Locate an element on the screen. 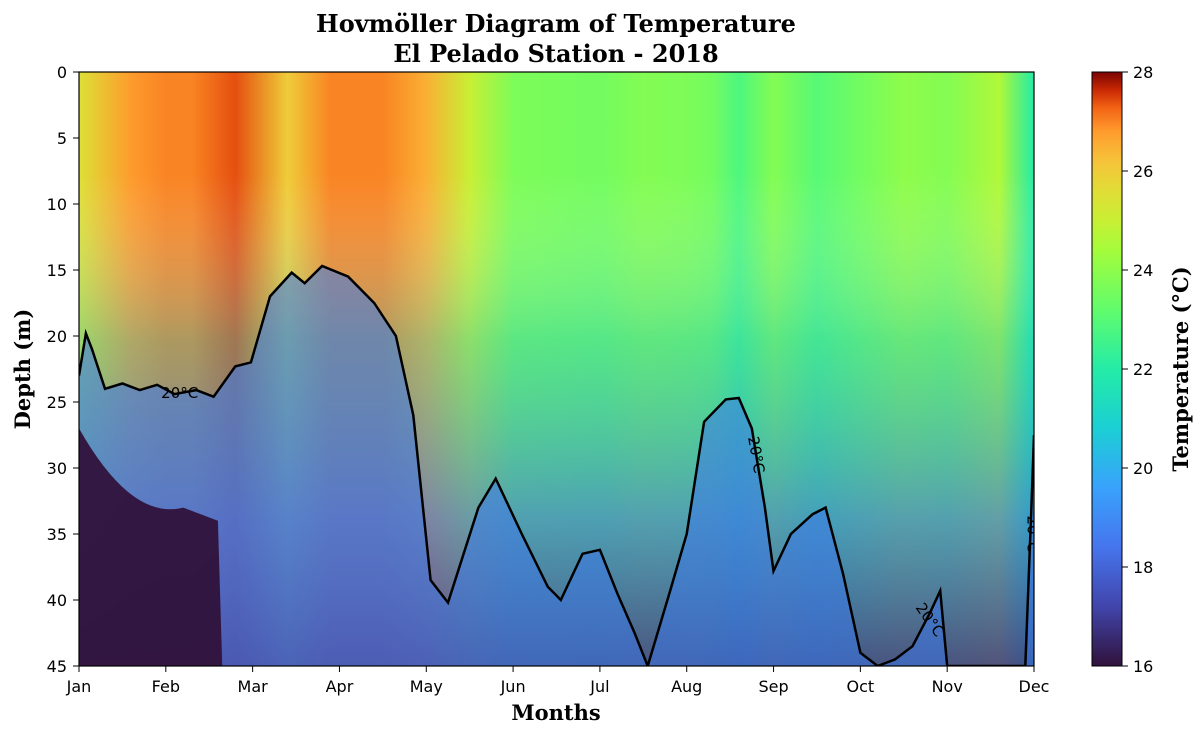 The image size is (1200, 738). y-tick-label: 45 is located at coordinates (57, 666).